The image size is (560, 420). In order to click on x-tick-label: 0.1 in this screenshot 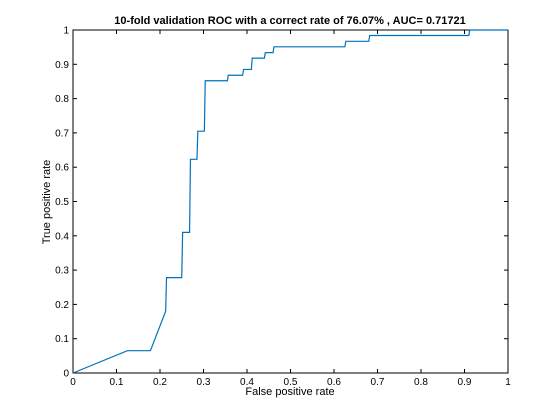, I will do `click(117, 382)`.